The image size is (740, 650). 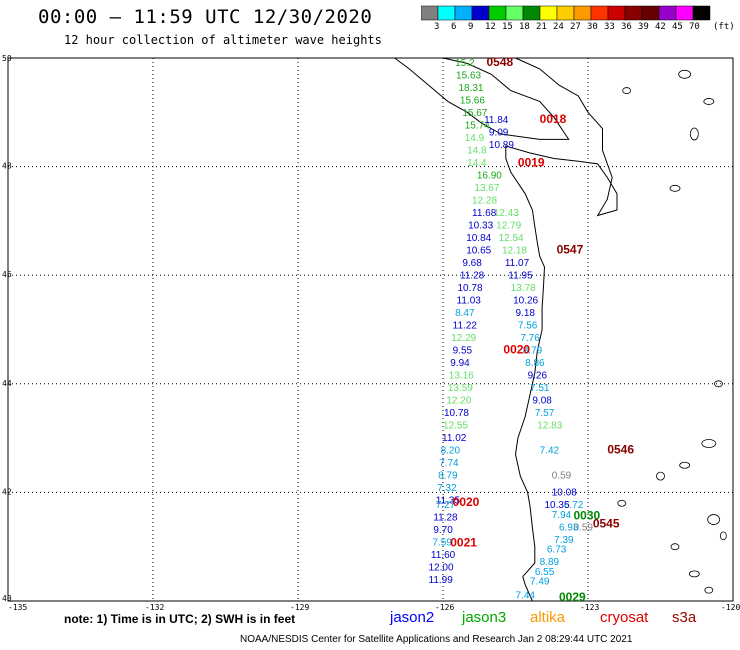 I want to click on wave-height-label: 12.83, so click(x=549, y=425).